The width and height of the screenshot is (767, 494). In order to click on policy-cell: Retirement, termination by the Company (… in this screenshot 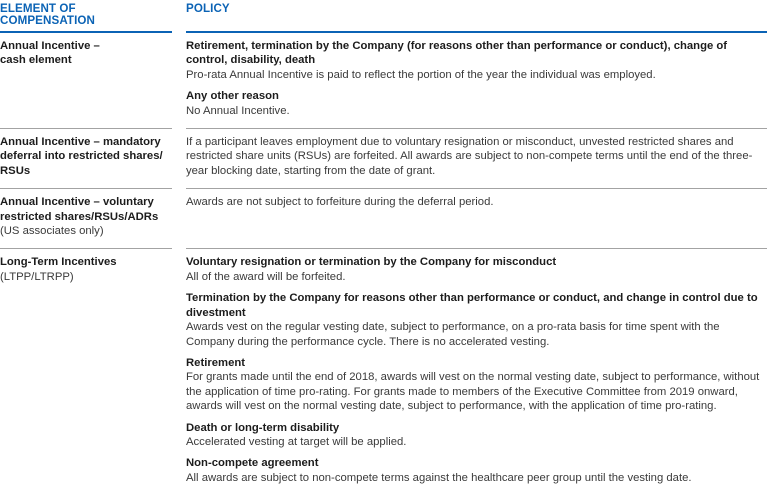, I will do `click(476, 81)`.